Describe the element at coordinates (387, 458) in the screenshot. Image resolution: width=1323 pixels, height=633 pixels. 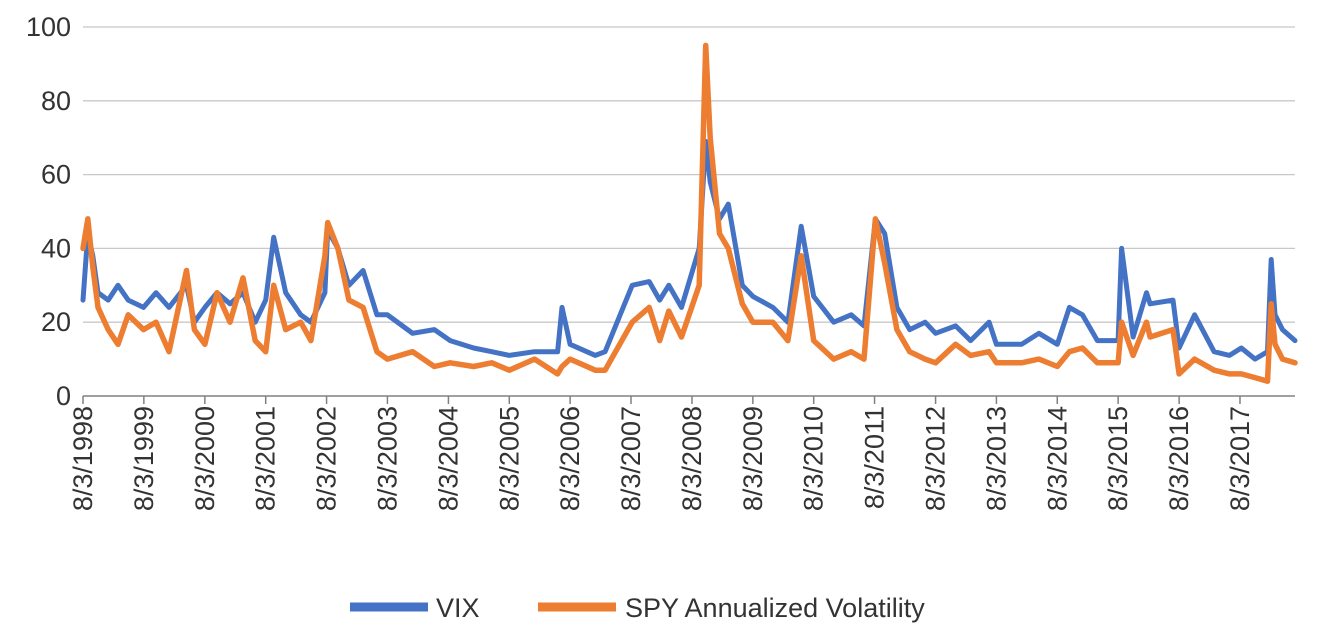
I see `x-tick-label-5: 8/3/2003` at that location.